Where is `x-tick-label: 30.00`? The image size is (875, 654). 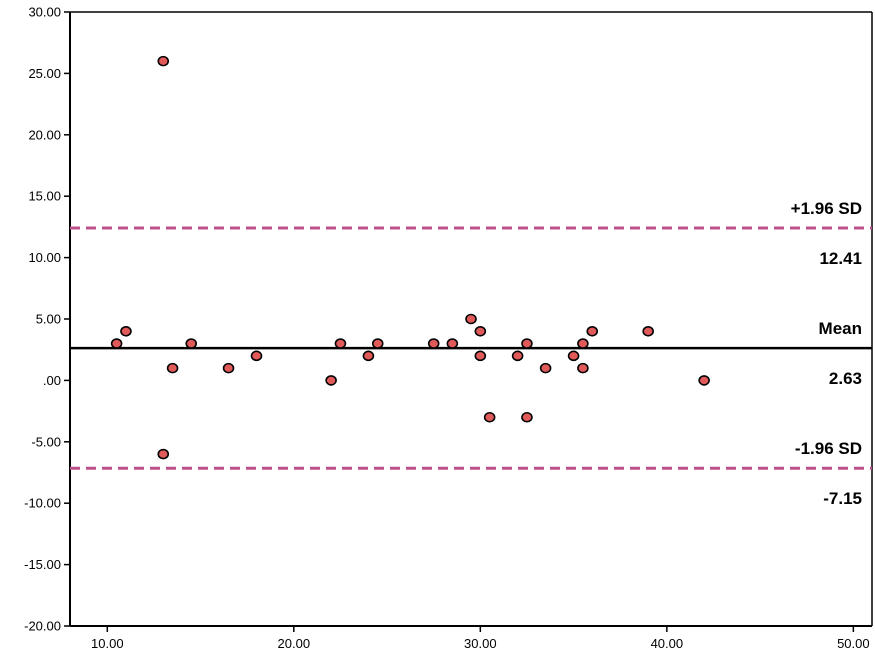 x-tick-label: 30.00 is located at coordinates (480, 643).